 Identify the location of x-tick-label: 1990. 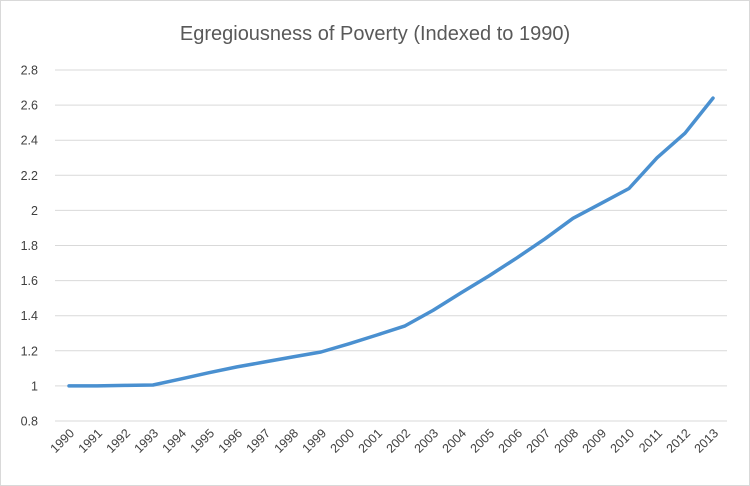
(63, 441).